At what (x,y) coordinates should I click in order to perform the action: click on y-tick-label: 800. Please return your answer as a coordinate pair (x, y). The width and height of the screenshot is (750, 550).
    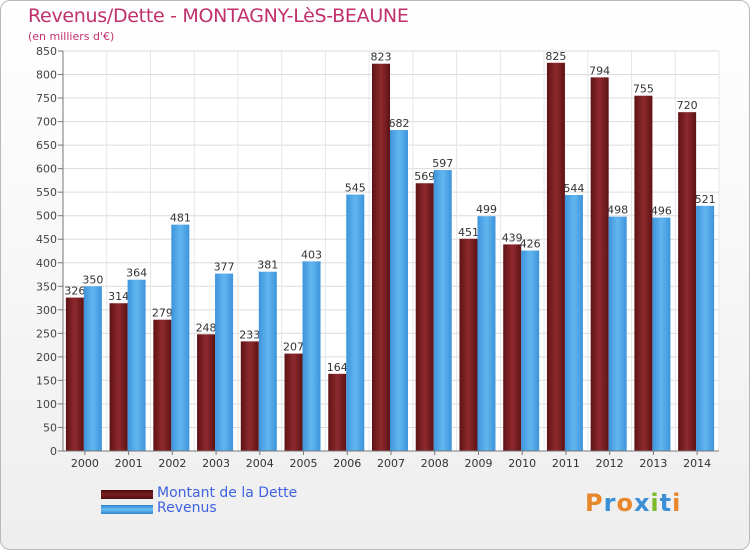
    Looking at the image, I should click on (46, 75).